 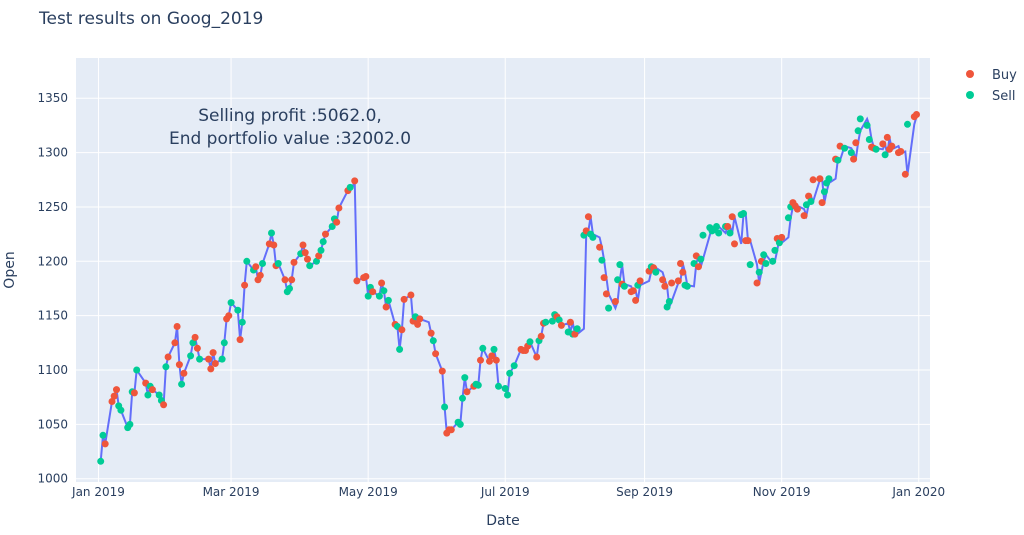 What do you see at coordinates (52, 424) in the screenshot?
I see `y-tick-label: 1050` at bounding box center [52, 424].